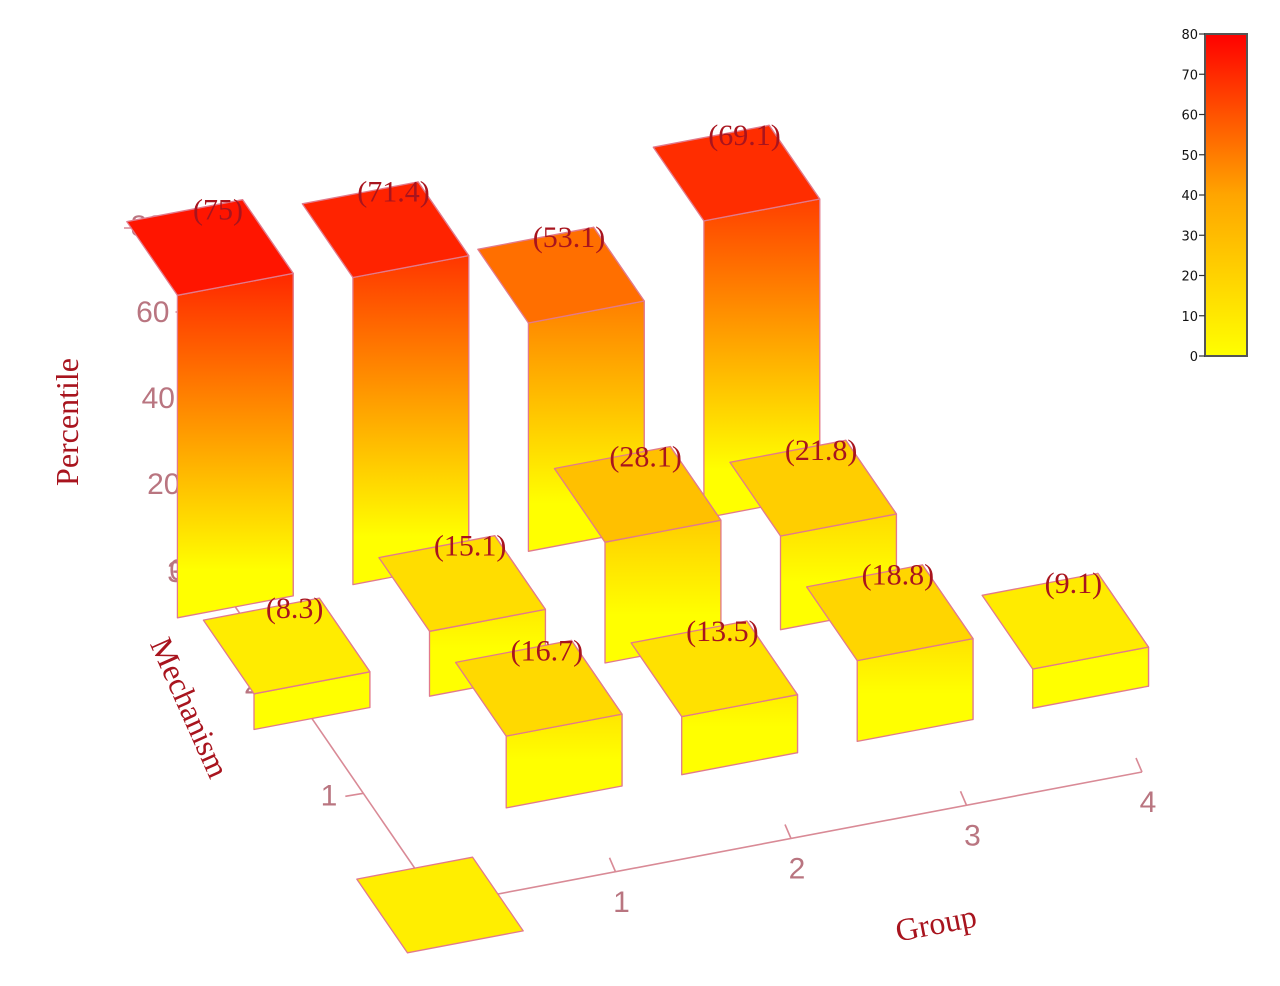  I want to click on value-label-g2-m1: (13.5), so click(722, 631).